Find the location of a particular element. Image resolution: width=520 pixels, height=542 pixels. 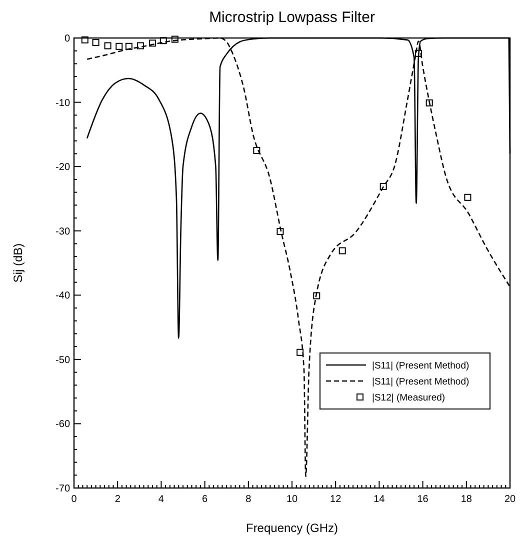

y-tick-label: -30 is located at coordinates (63, 232).